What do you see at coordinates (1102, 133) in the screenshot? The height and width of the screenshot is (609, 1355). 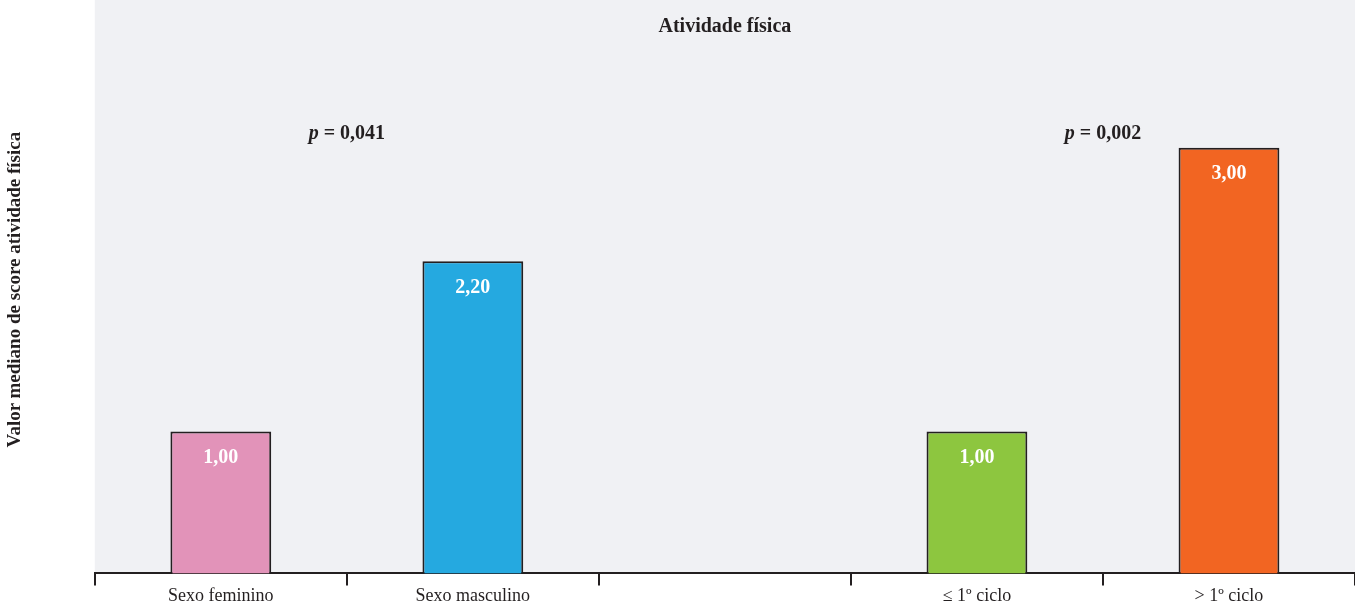 I see `text: p = 0,002` at bounding box center [1102, 133].